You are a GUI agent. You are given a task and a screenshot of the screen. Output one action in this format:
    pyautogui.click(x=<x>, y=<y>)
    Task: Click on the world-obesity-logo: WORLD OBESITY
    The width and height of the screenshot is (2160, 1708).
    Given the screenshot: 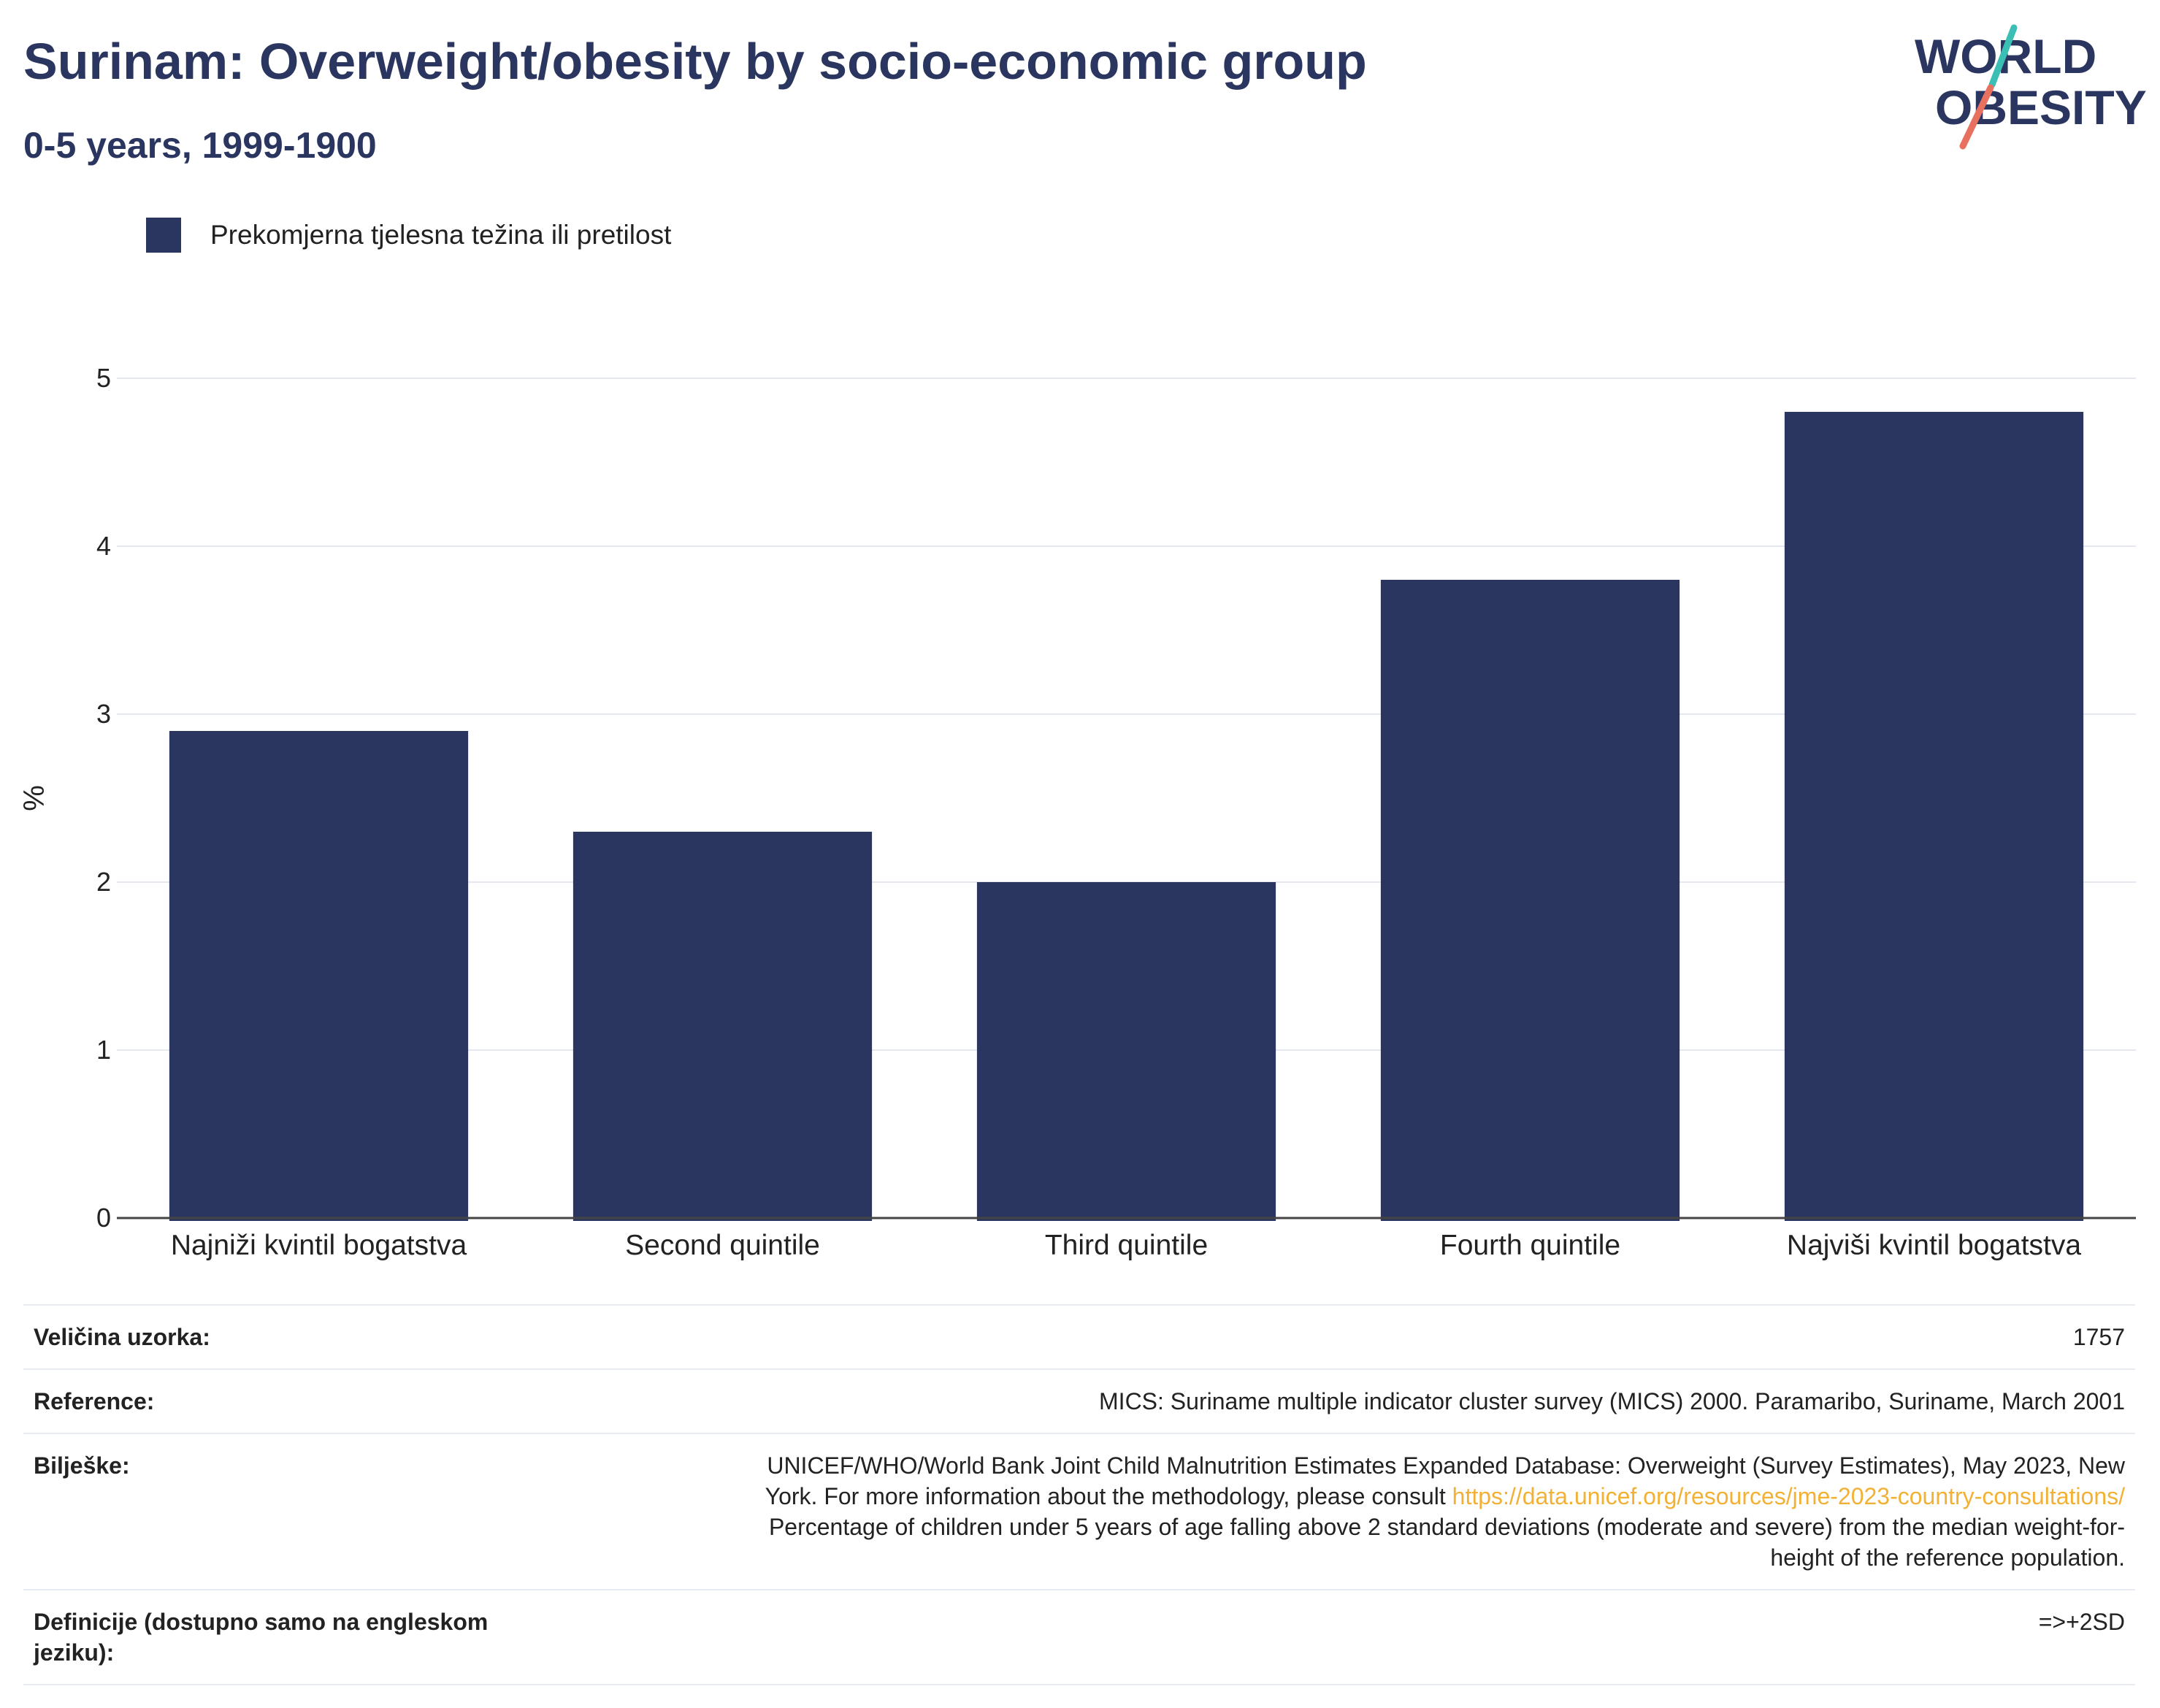 What is the action you would take?
    pyautogui.click(x=2031, y=87)
    